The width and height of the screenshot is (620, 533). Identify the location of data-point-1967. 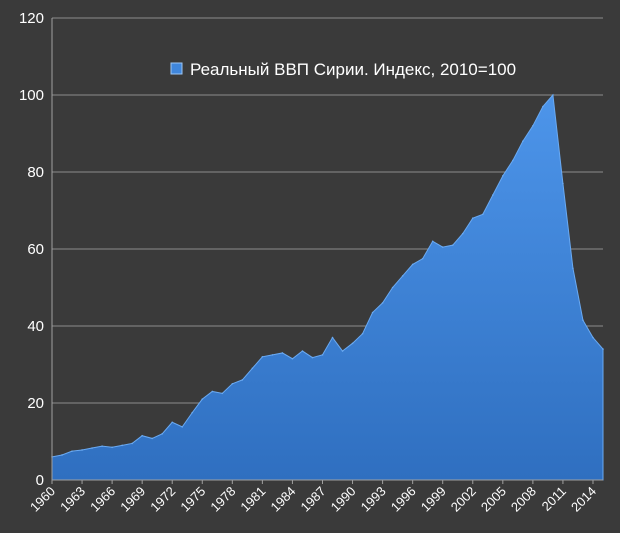
(122, 445).